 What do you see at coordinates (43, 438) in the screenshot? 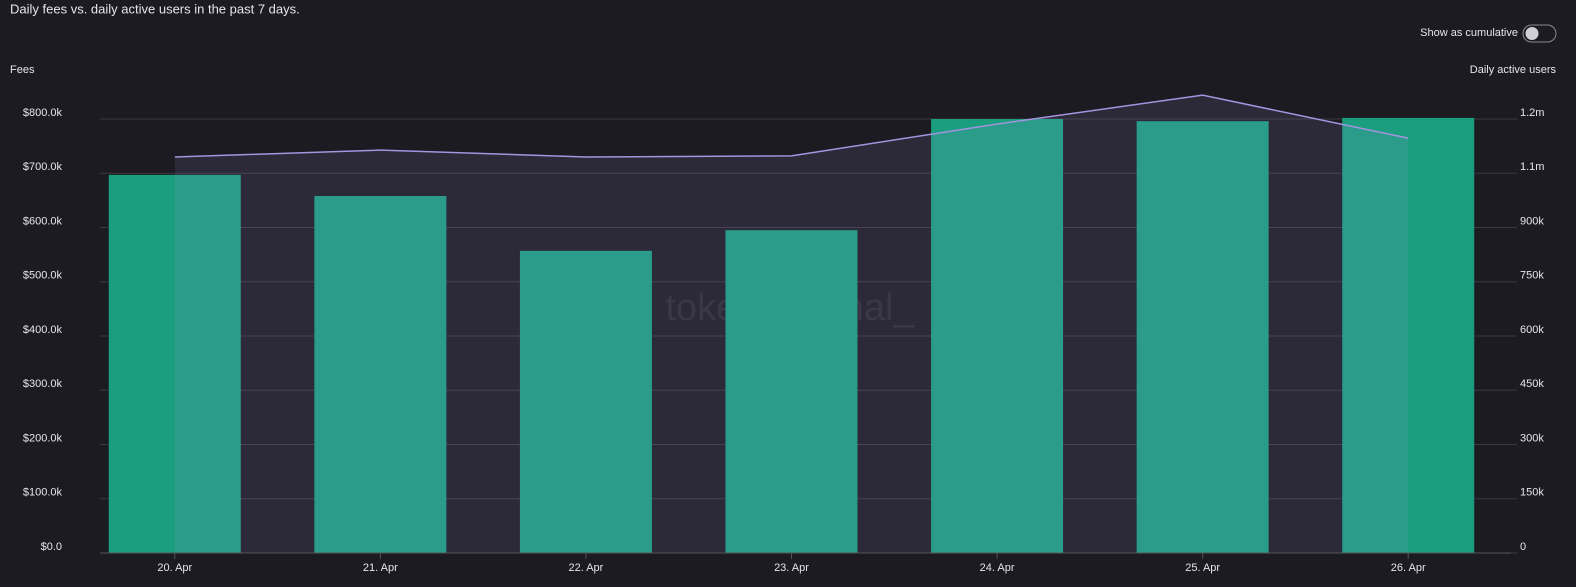
I see `y-tick-label: $200.0k` at bounding box center [43, 438].